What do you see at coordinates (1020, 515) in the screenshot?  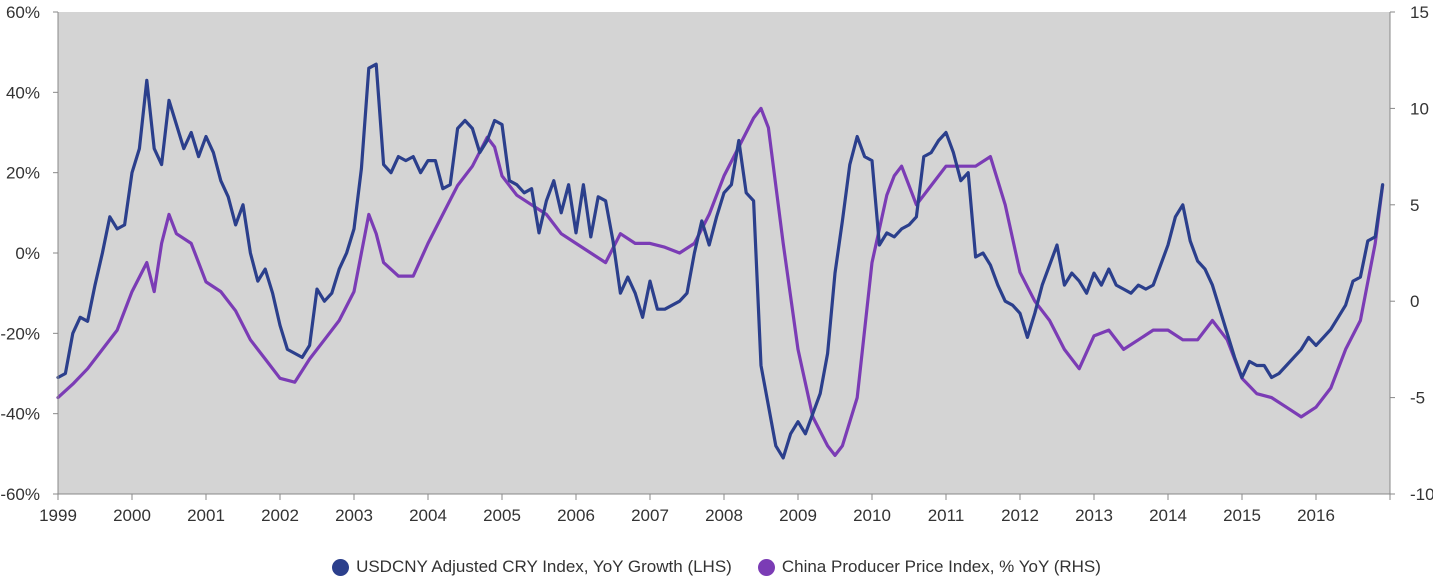 I see `x-tick-label: 2012` at bounding box center [1020, 515].